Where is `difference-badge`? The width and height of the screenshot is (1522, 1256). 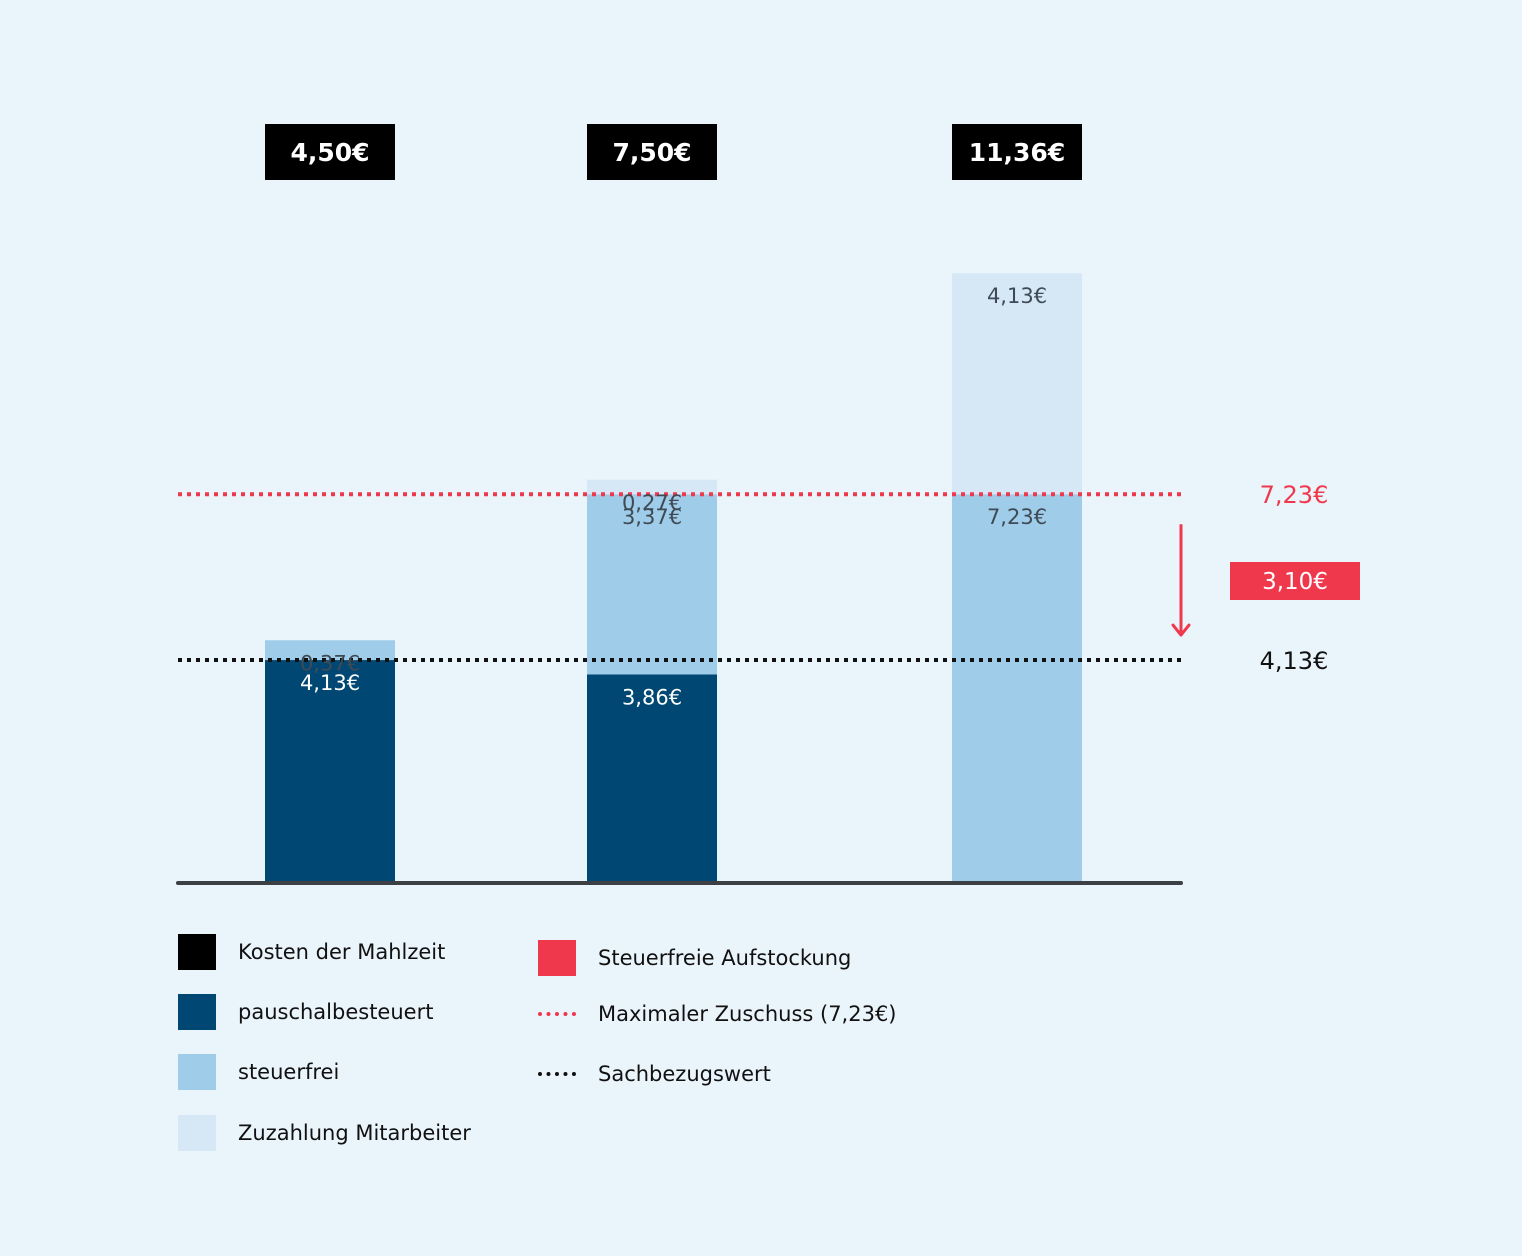
difference-badge is located at coordinates (1295, 581).